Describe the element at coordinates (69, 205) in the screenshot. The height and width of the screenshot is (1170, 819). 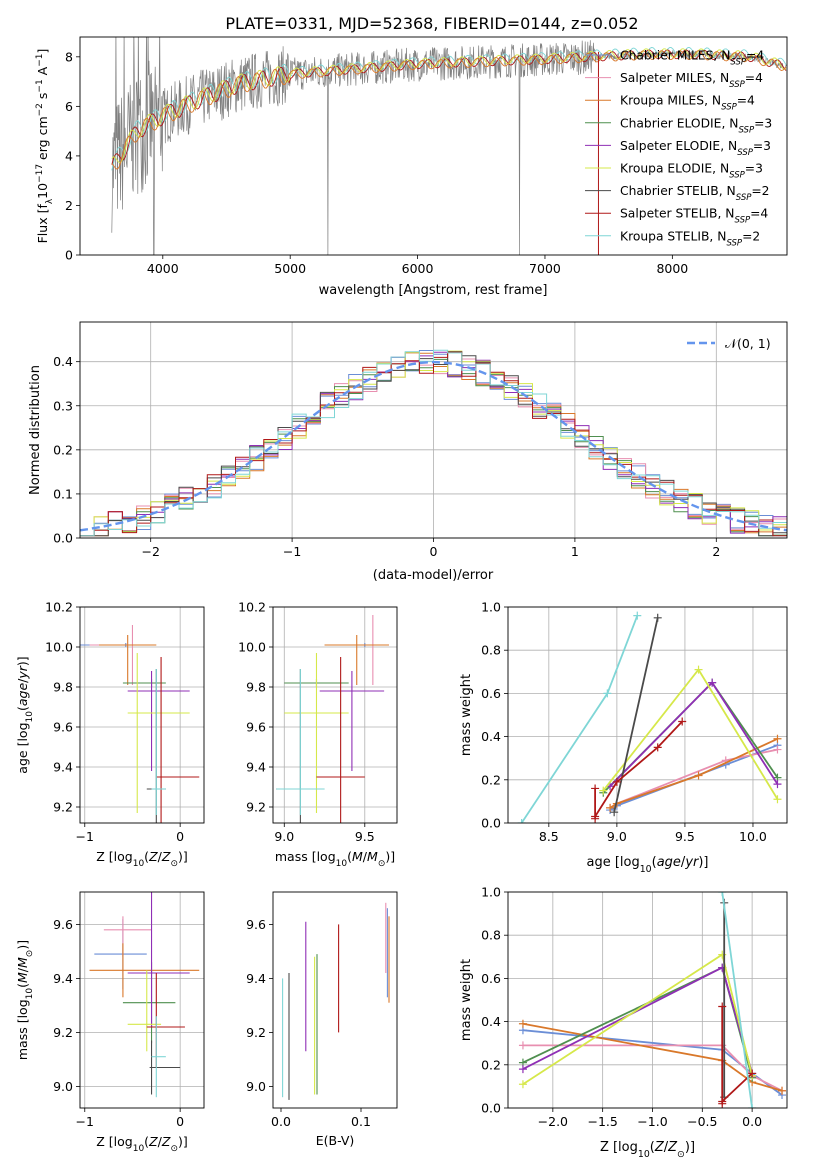
I see `y-tick-label: 2` at that location.